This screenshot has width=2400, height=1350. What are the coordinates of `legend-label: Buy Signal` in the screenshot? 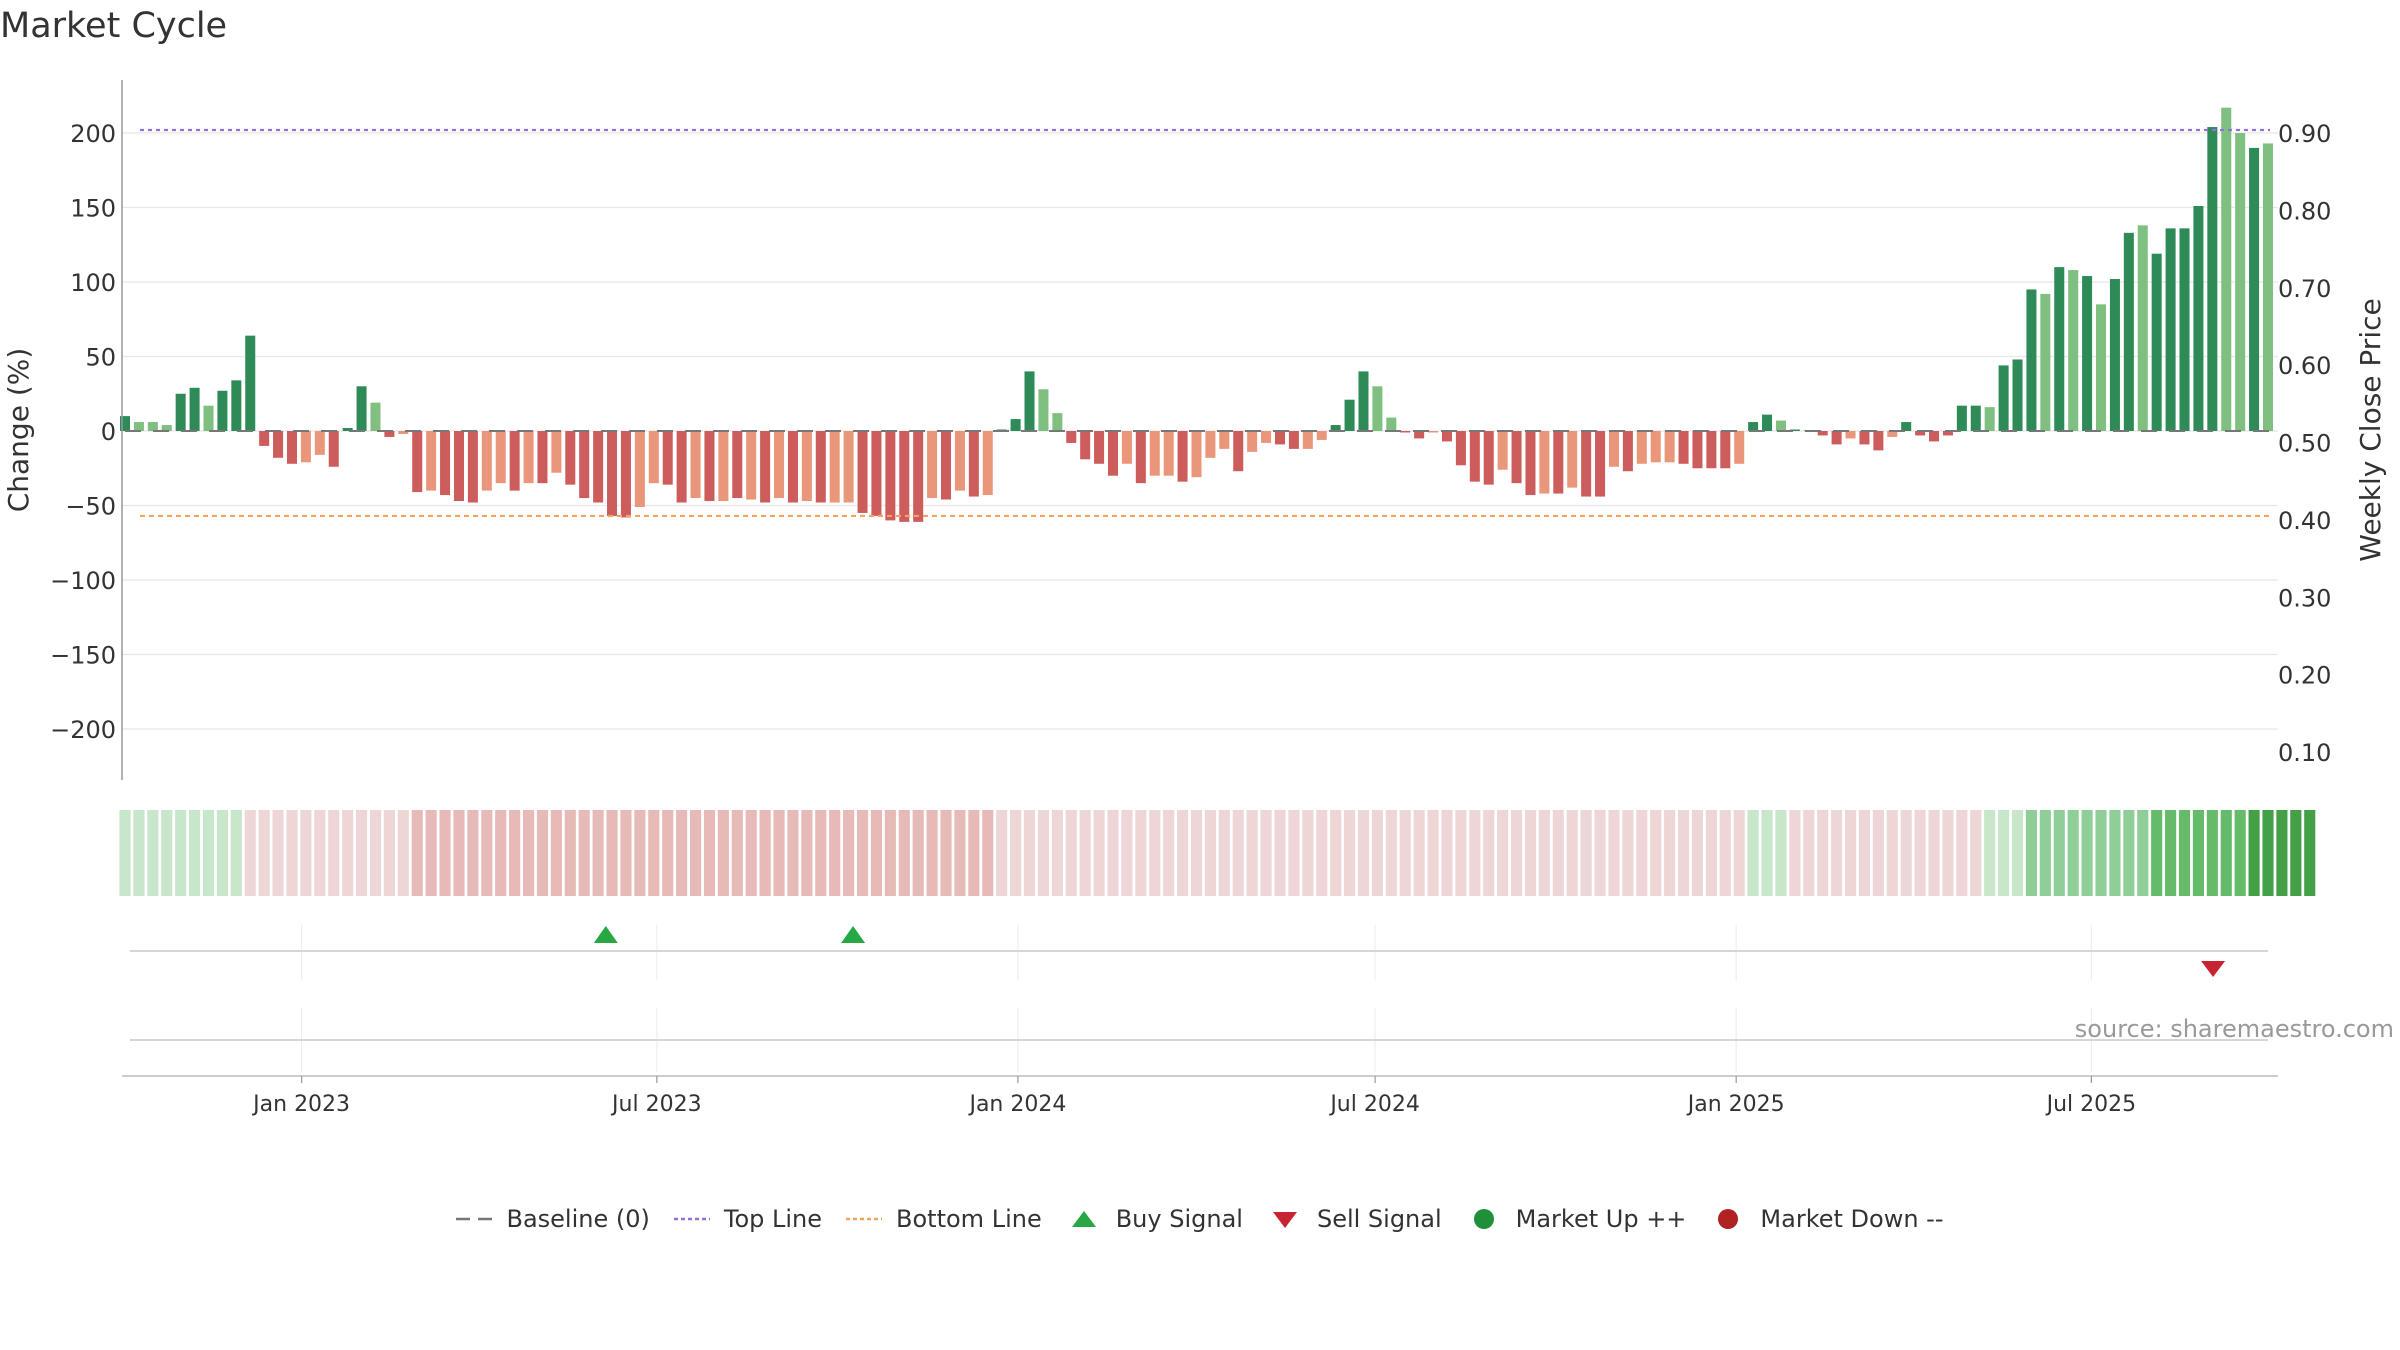 It's located at (1179, 1219).